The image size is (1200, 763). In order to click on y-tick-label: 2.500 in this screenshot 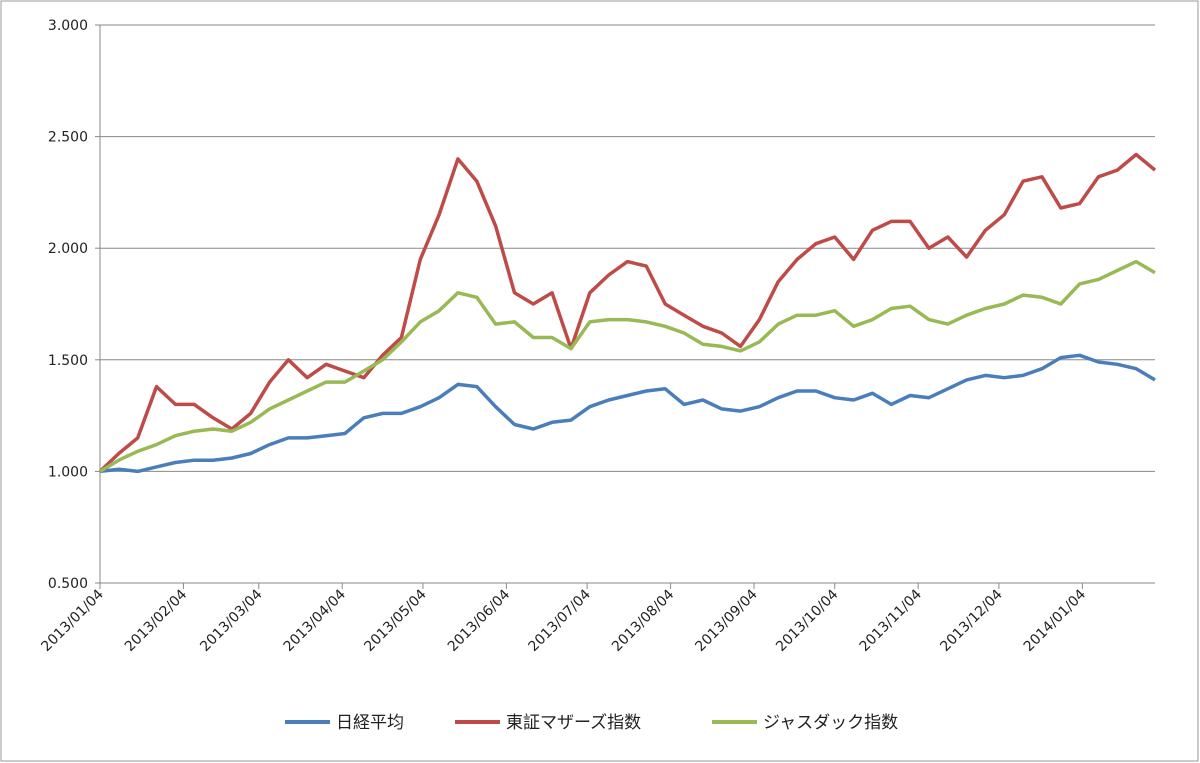, I will do `click(68, 138)`.